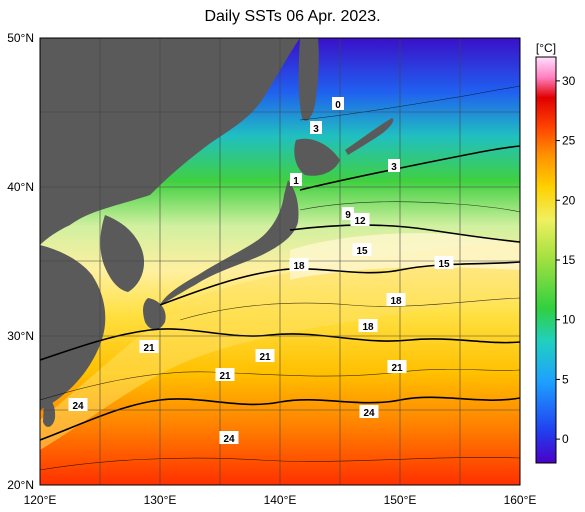 Image resolution: width=585 pixels, height=512 pixels. I want to click on lon-label-160: 160°E, so click(520, 500).